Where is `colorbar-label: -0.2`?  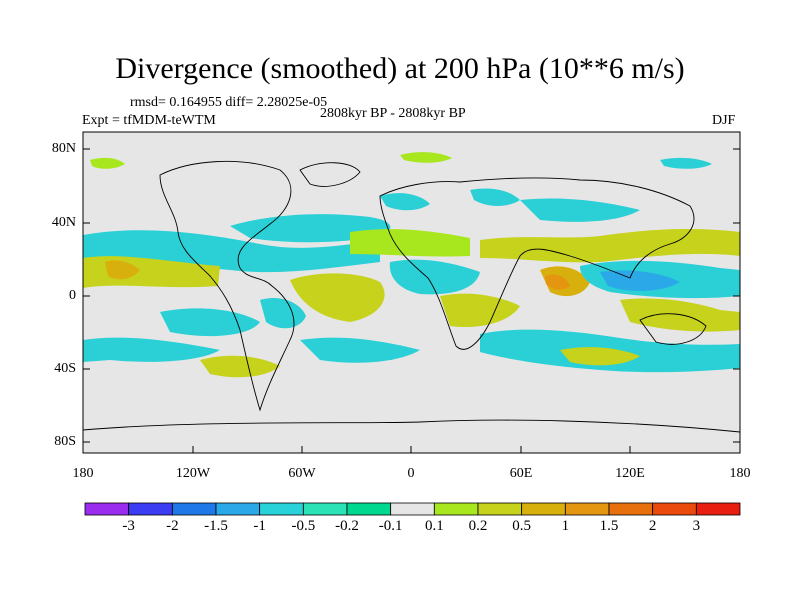
colorbar-label: -0.2 is located at coordinates (347, 526).